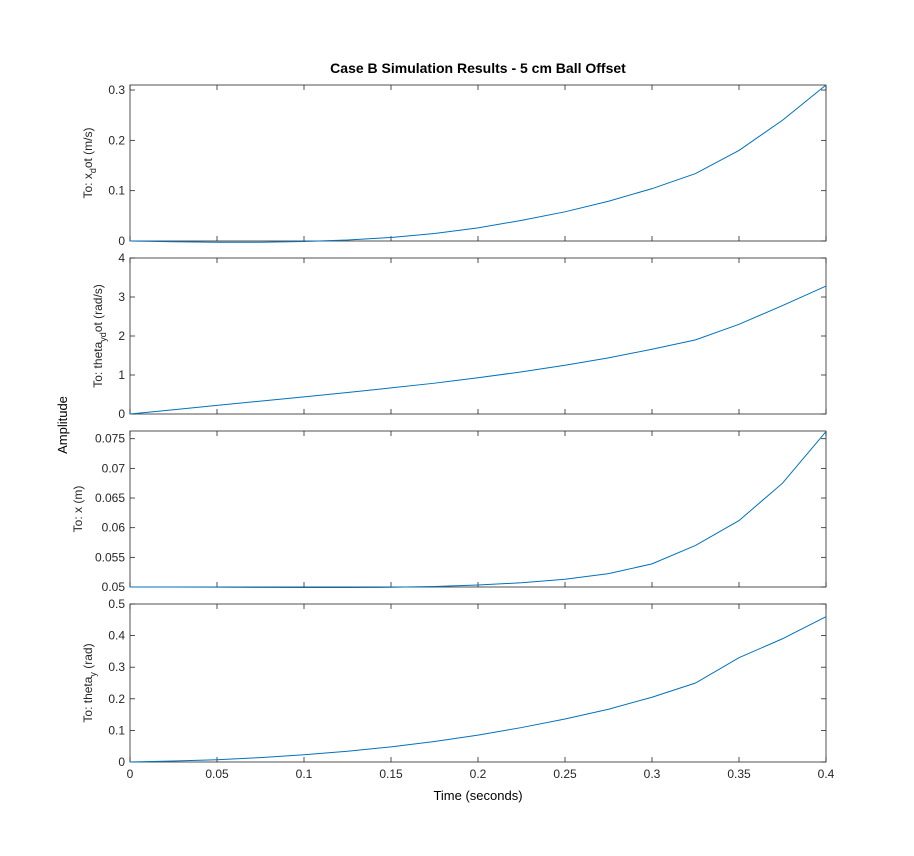  What do you see at coordinates (121, 297) in the screenshot?
I see `y-tick-label: 3` at bounding box center [121, 297].